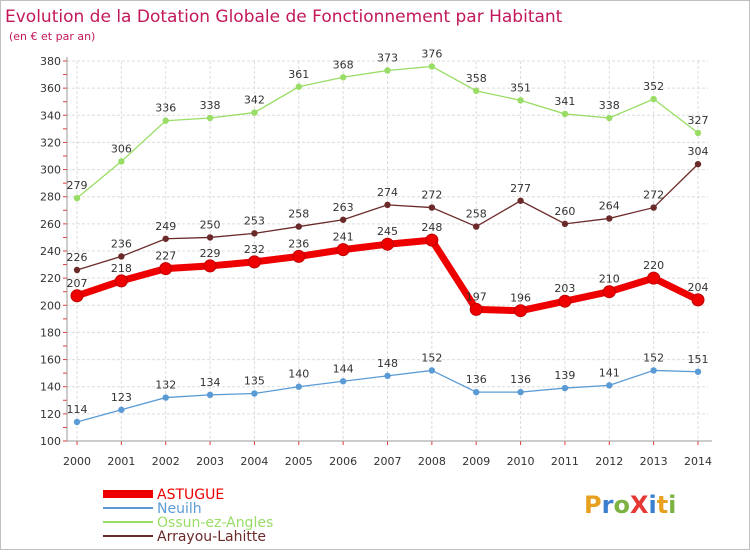 Image resolution: width=750 pixels, height=554 pixels. What do you see at coordinates (50, 115) in the screenshot?
I see `y-tick-label: 340` at bounding box center [50, 115].